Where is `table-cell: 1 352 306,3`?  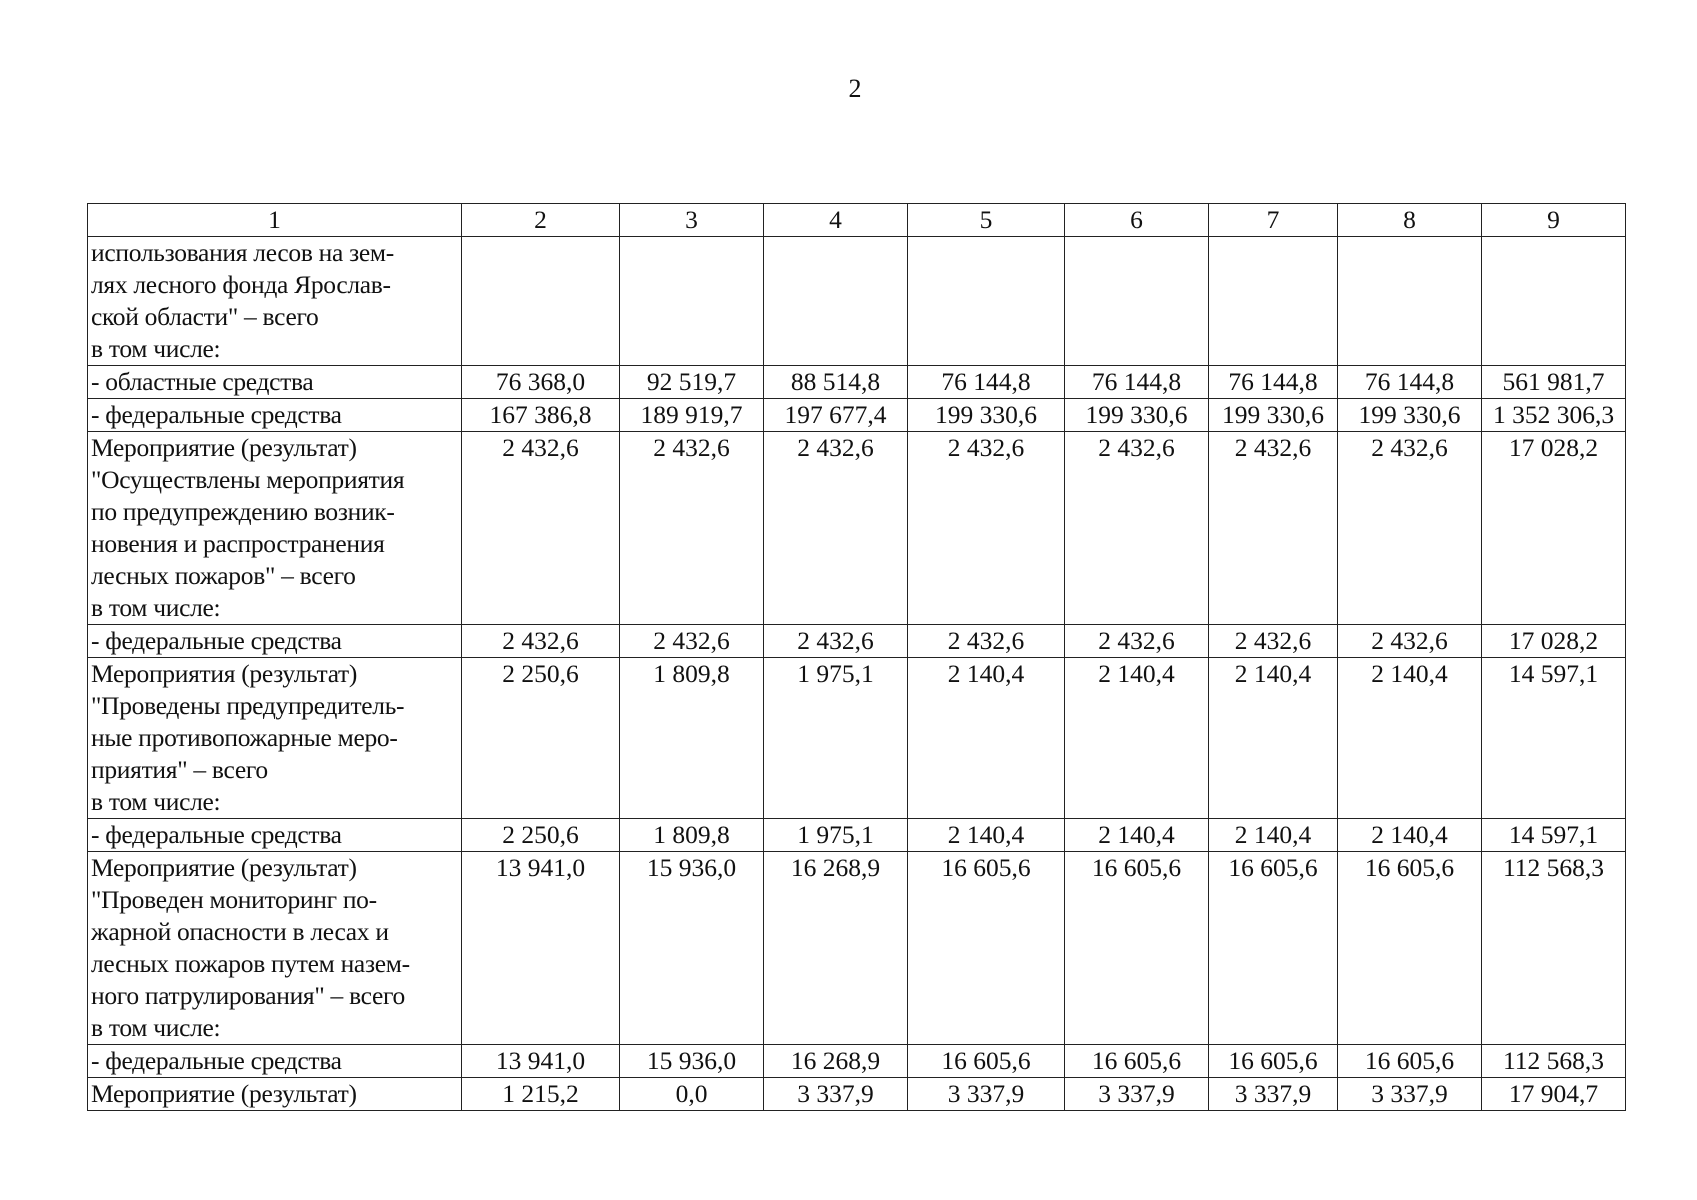 table-cell: 1 352 306,3 is located at coordinates (1553, 415).